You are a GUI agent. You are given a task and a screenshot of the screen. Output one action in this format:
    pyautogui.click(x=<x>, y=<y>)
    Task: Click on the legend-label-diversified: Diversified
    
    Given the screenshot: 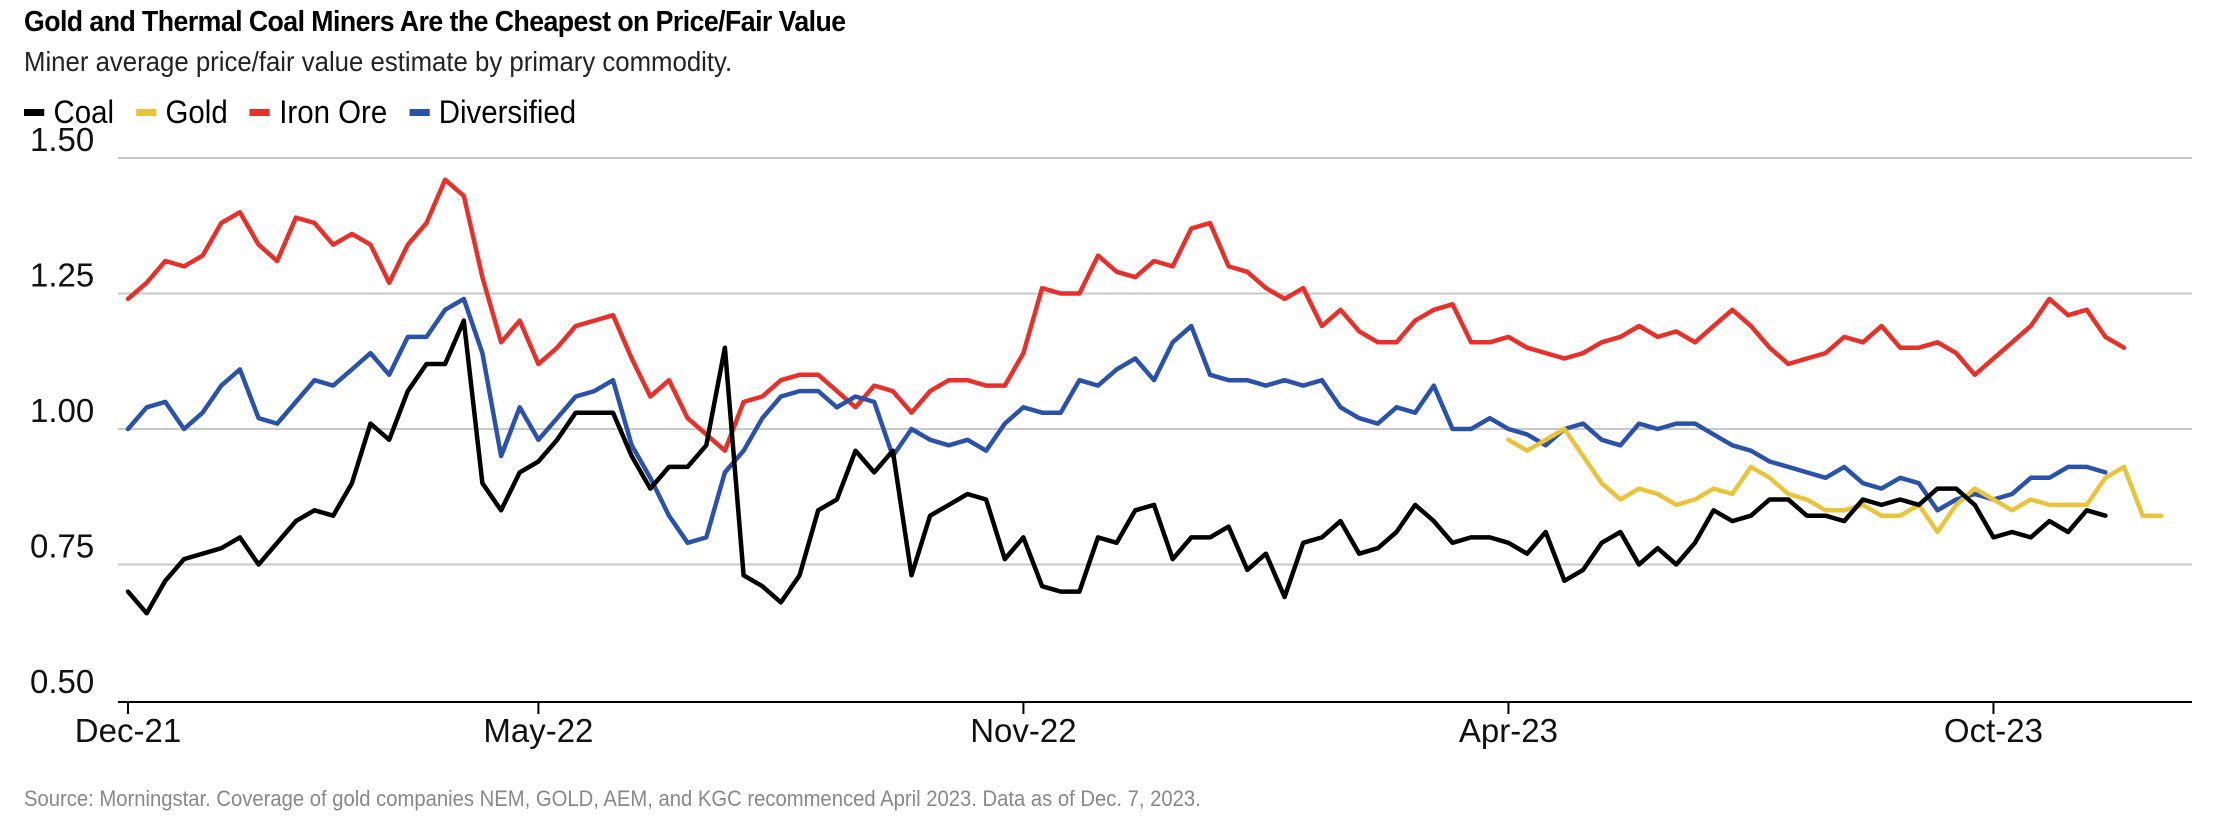 What is the action you would take?
    pyautogui.click(x=507, y=112)
    